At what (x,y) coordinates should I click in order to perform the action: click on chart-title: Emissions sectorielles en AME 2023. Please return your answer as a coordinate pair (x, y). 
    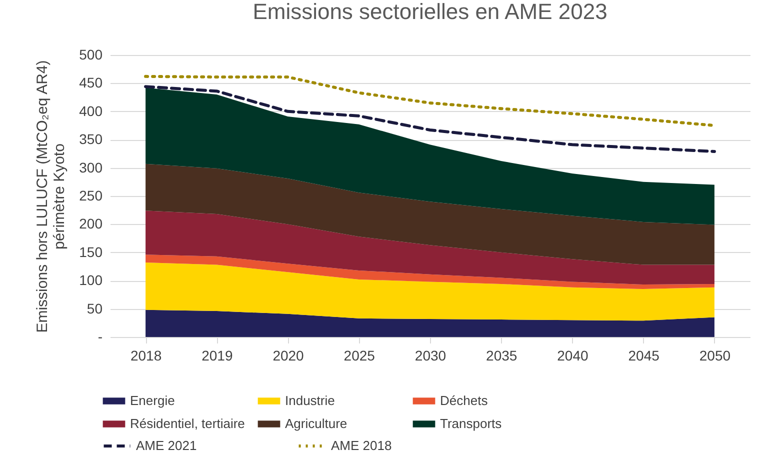
    Looking at the image, I should click on (430, 12).